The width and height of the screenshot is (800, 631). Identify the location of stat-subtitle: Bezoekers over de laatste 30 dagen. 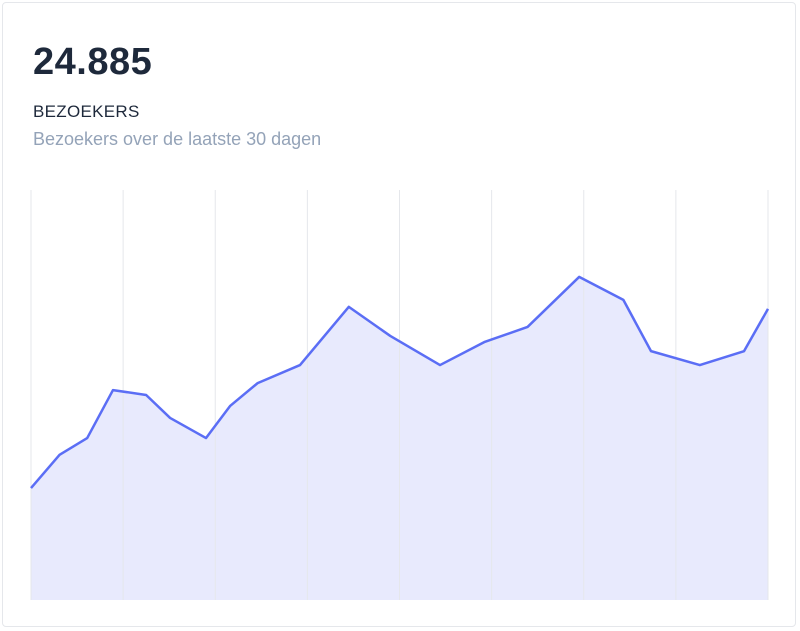
(177, 139).